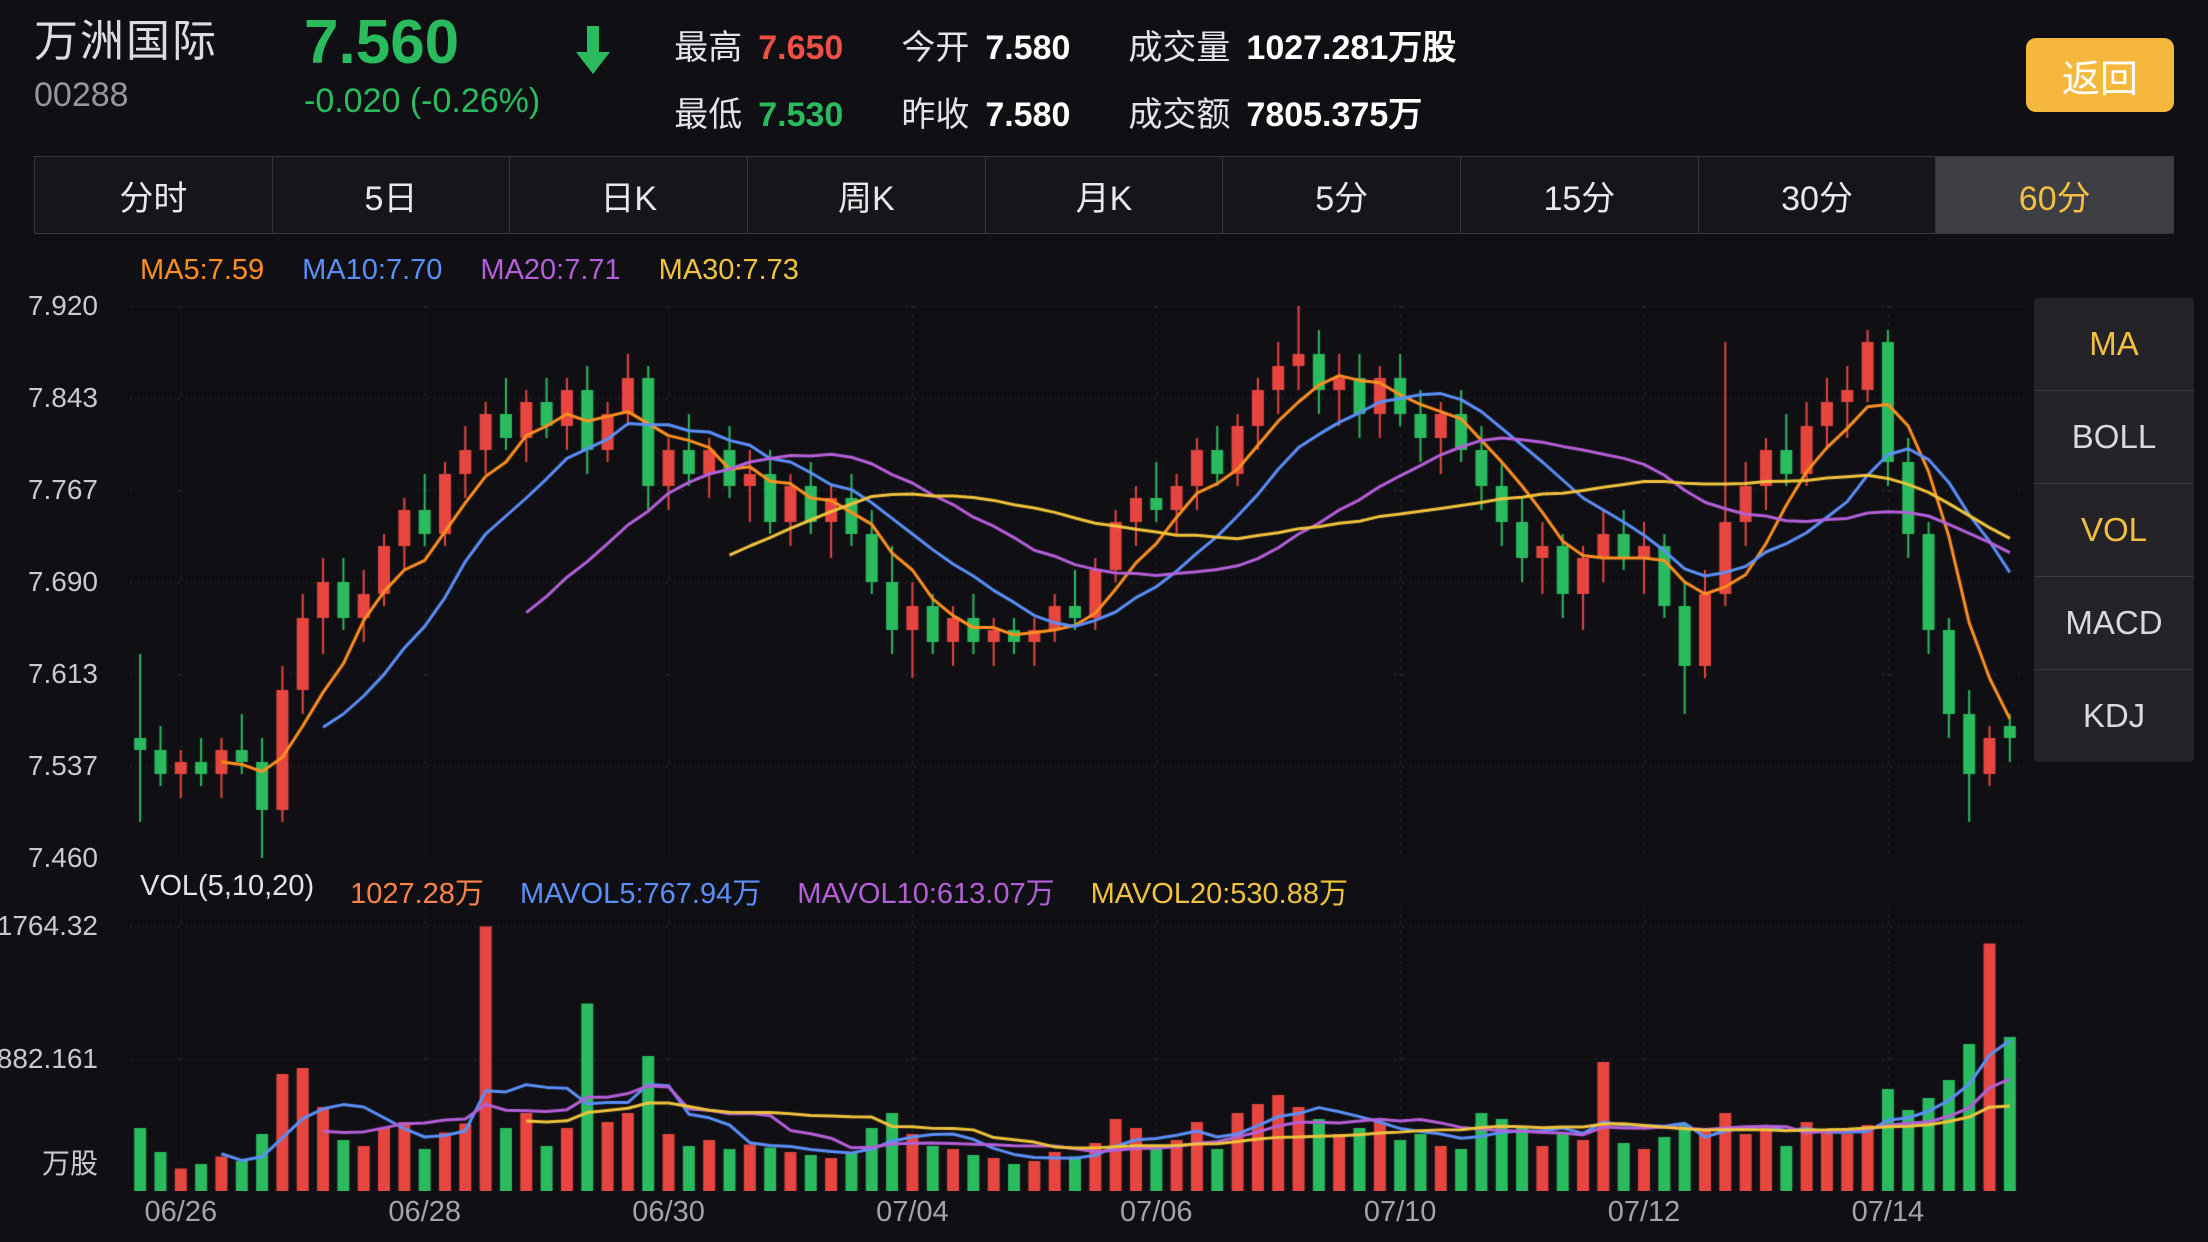 The height and width of the screenshot is (1242, 2208). Describe the element at coordinates (1888, 1212) in the screenshot. I see `date-axis-label: 07/14` at that location.